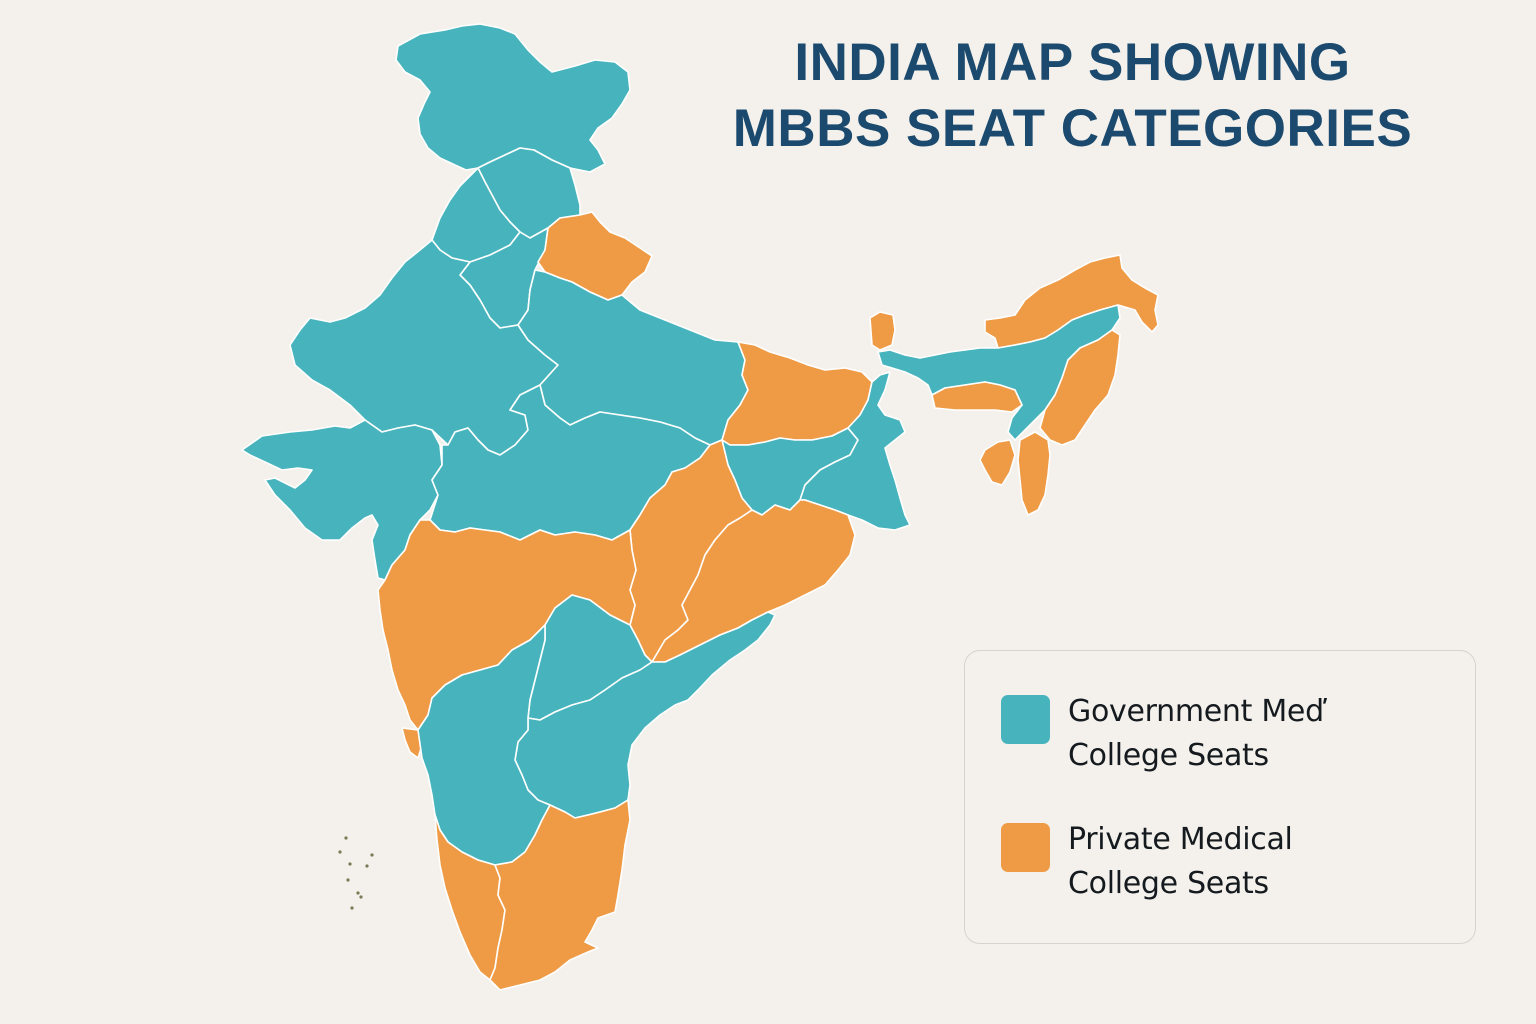 The width and height of the screenshot is (1536, 1024). I want to click on map-title: INDIA MAP SHOWING MBBS SEAT CATEGORIES, so click(1072, 96).